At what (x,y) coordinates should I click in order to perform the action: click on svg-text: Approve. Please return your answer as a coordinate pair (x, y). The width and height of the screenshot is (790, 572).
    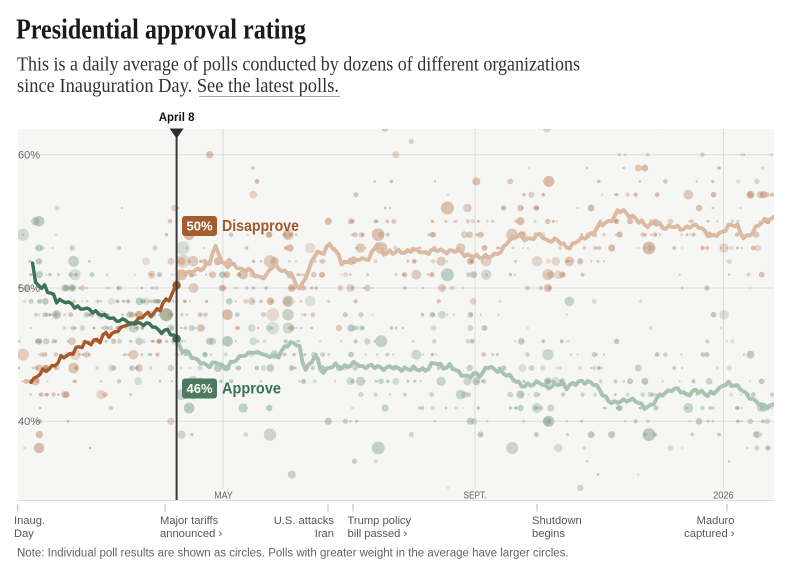
    Looking at the image, I should click on (251, 389).